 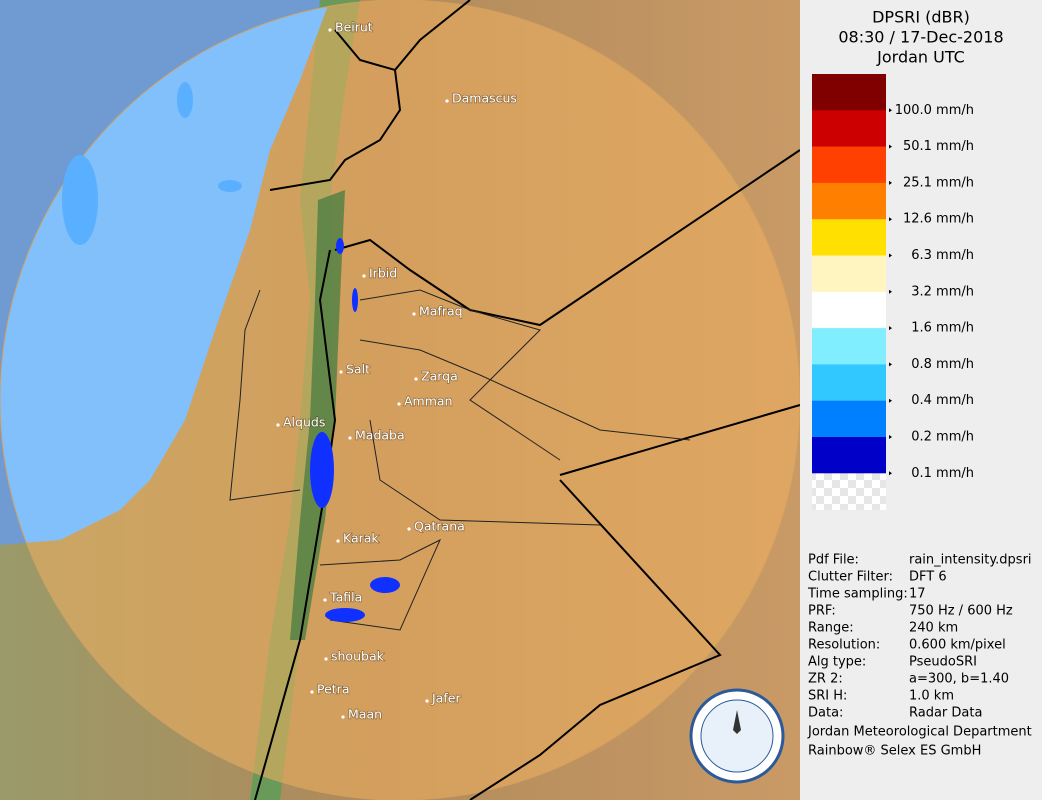 I want to click on info-value: Radar Data, so click(x=945, y=713).